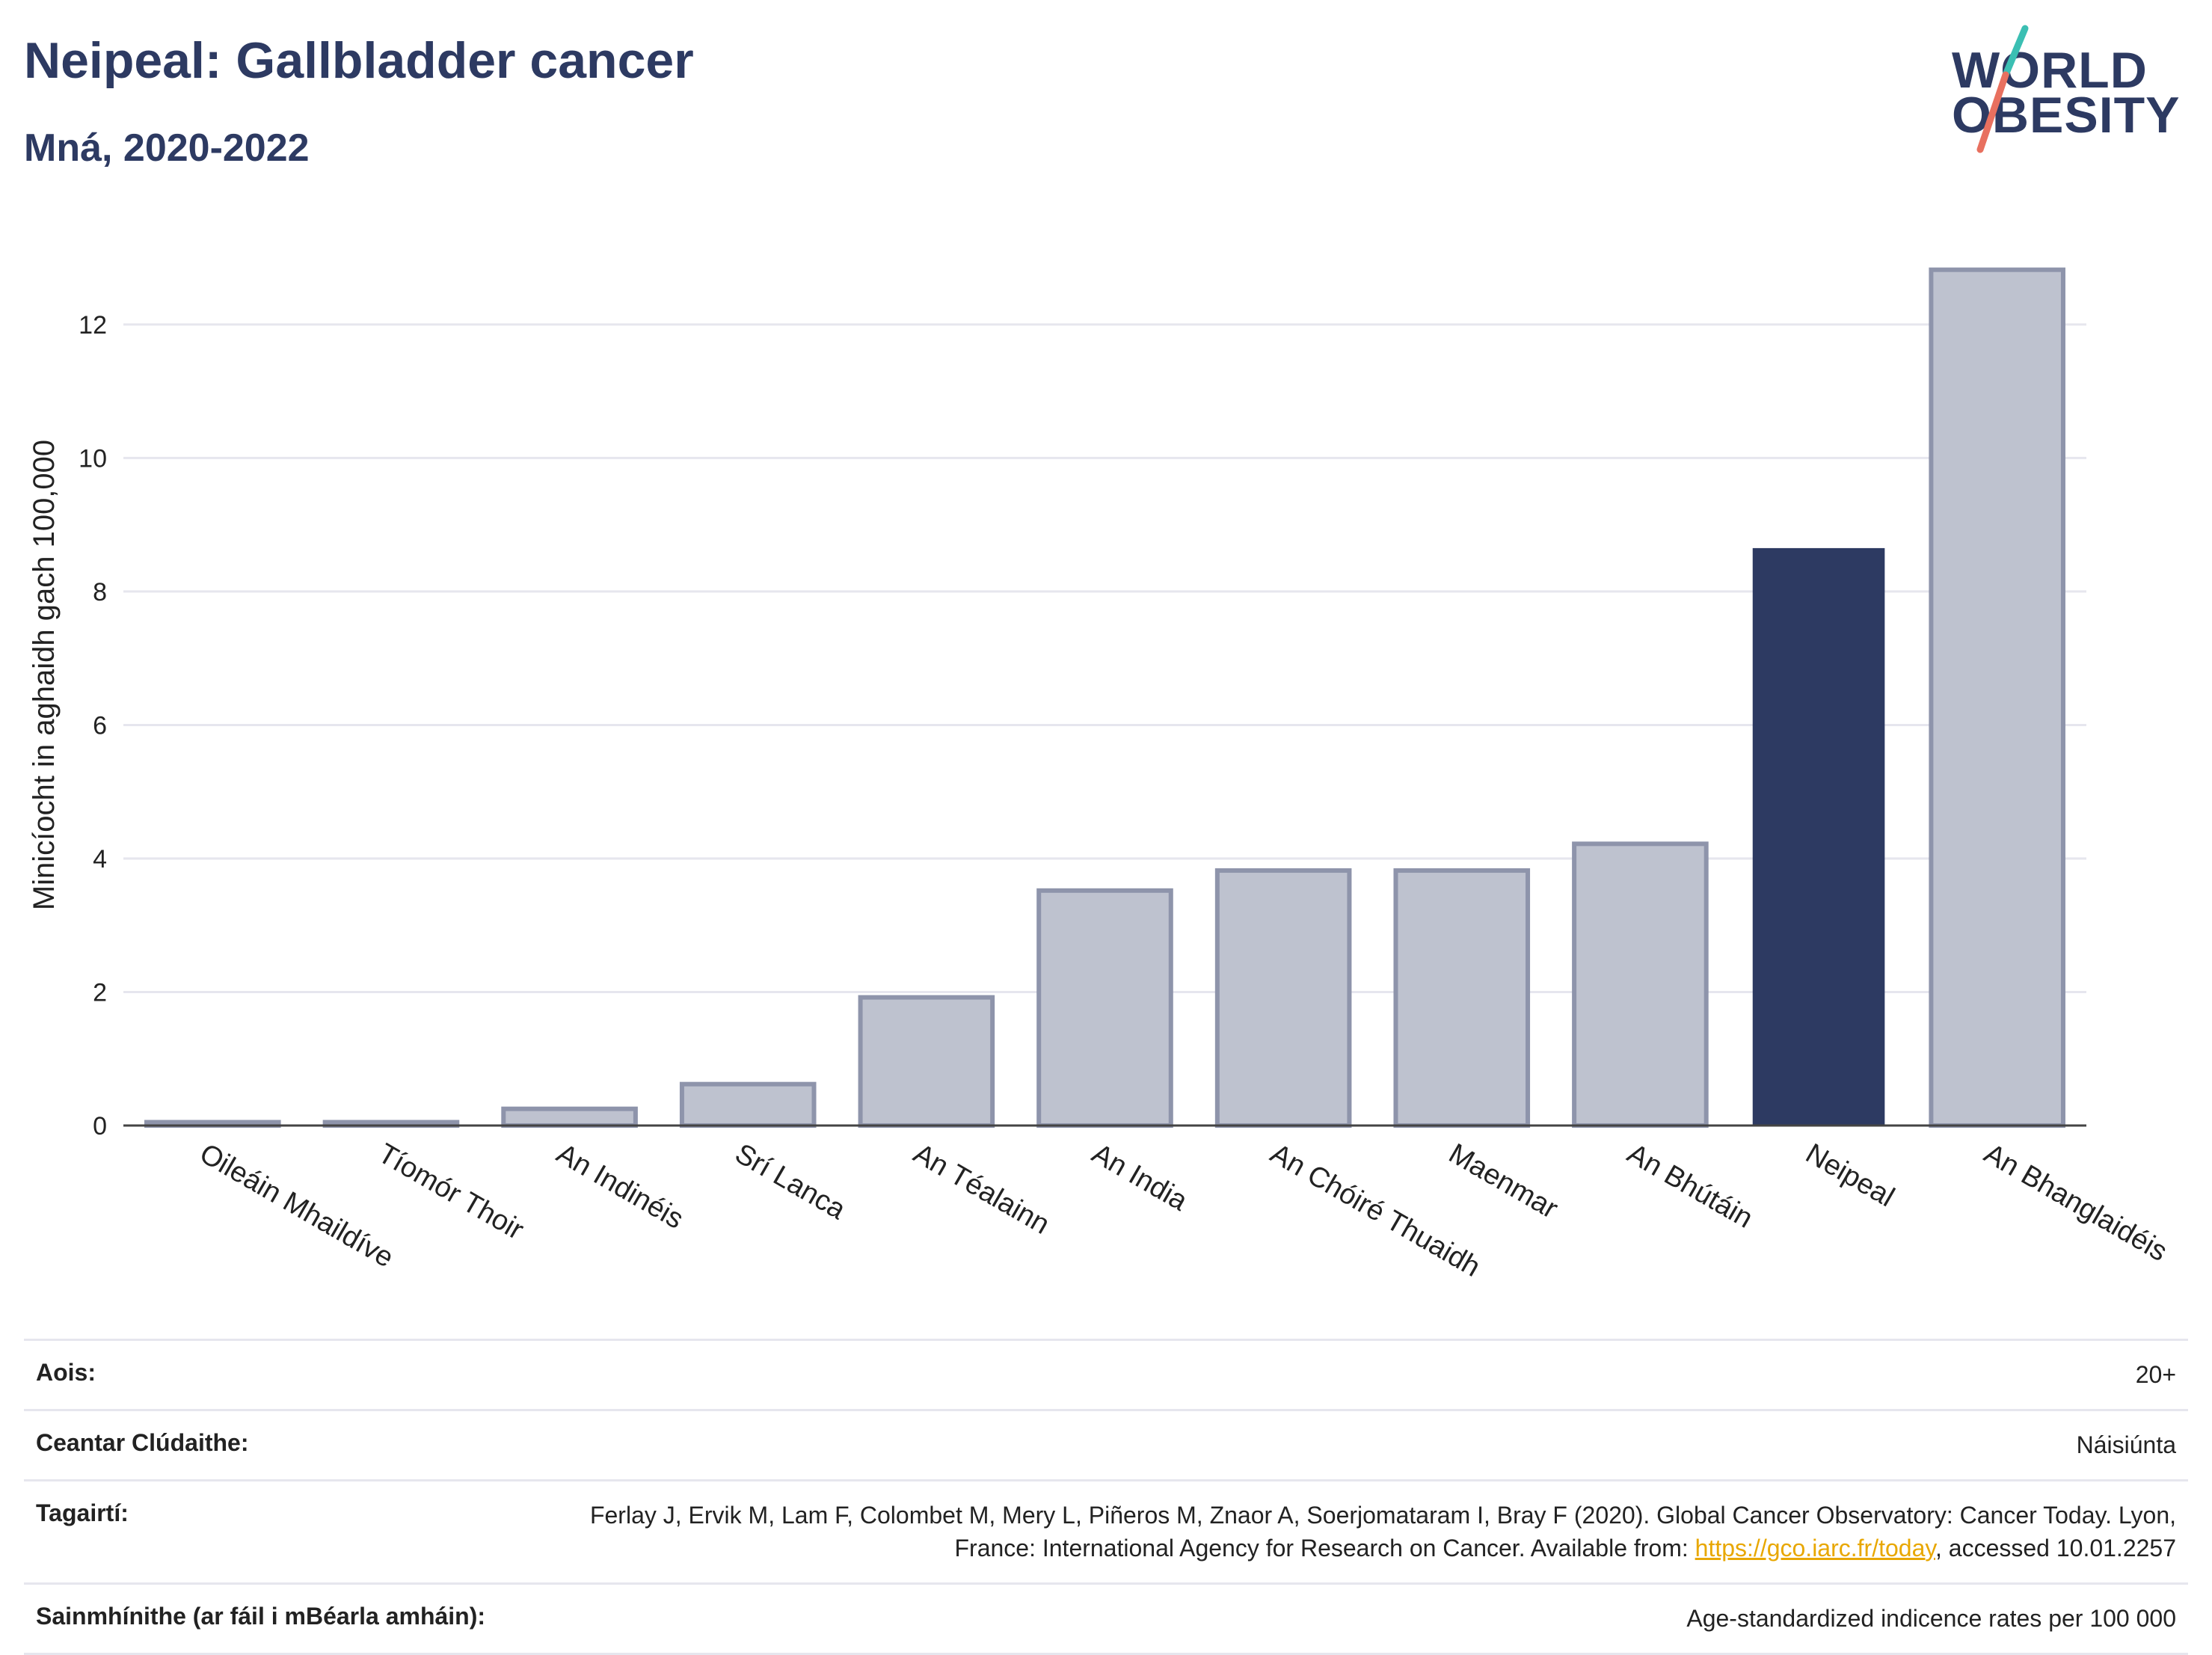  What do you see at coordinates (44, 675) in the screenshot?
I see `y-axis-label: Minicíocht in aghaidh gach 100,000` at bounding box center [44, 675].